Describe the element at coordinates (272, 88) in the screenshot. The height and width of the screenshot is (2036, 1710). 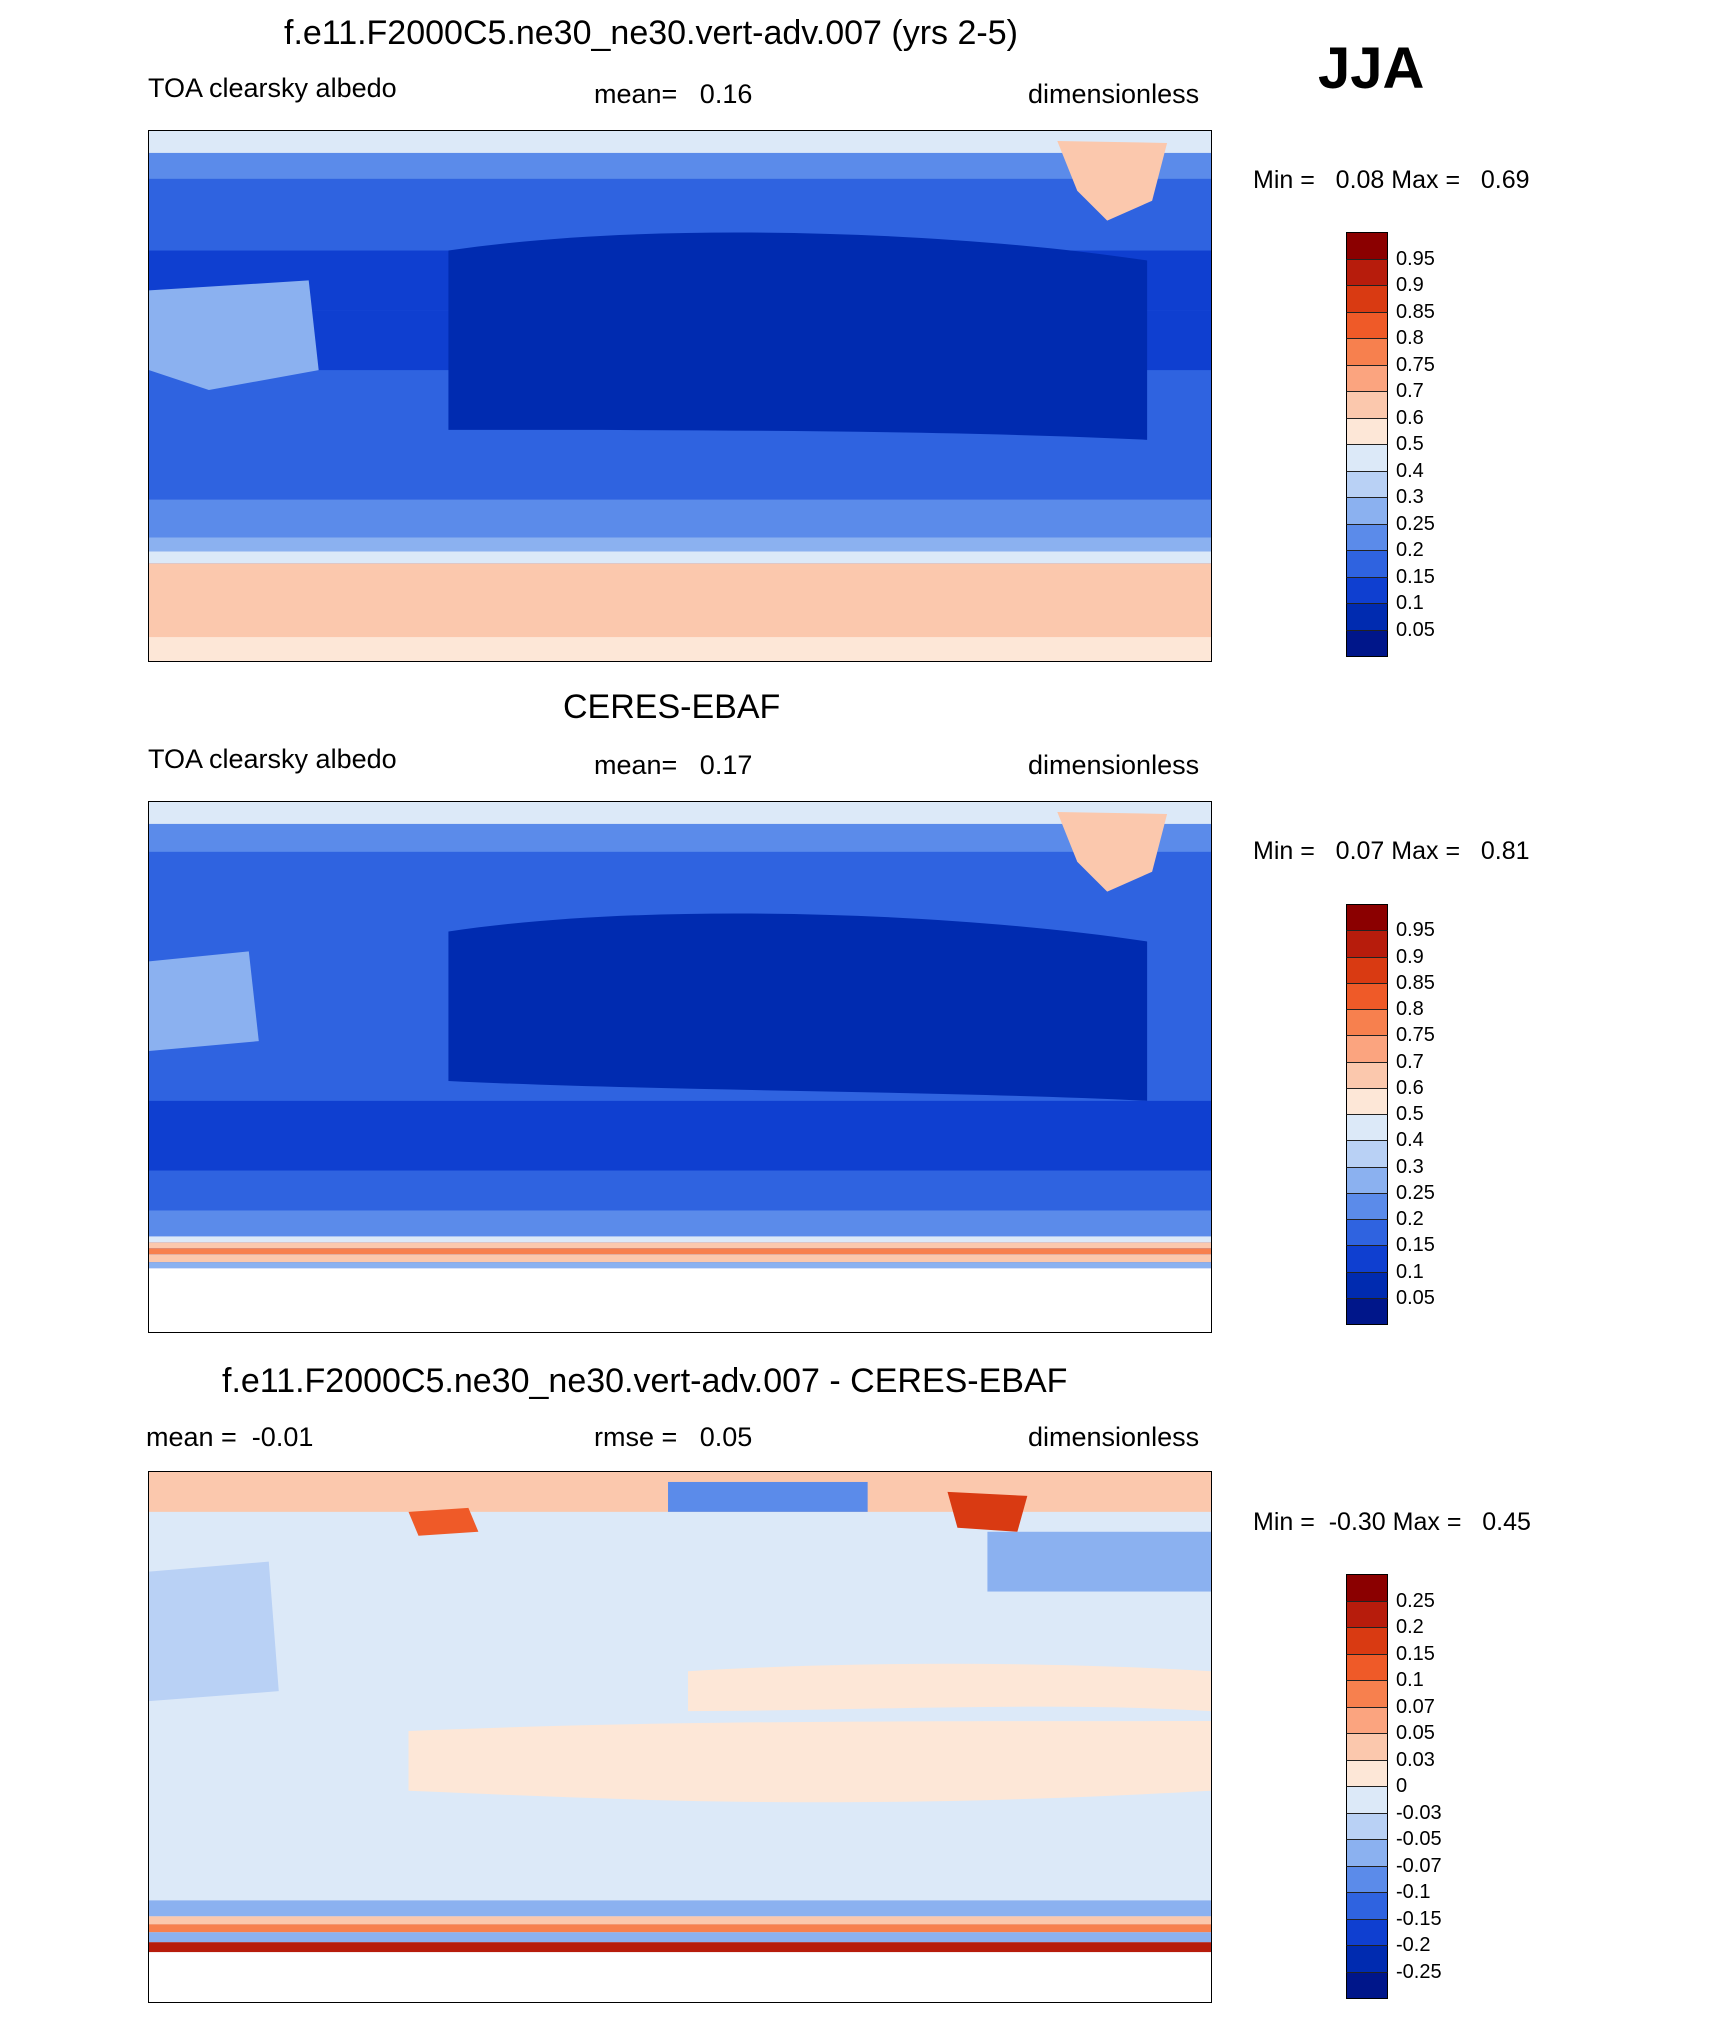
I see `panel-1-variable-label: TOA clearsky albedo` at that location.